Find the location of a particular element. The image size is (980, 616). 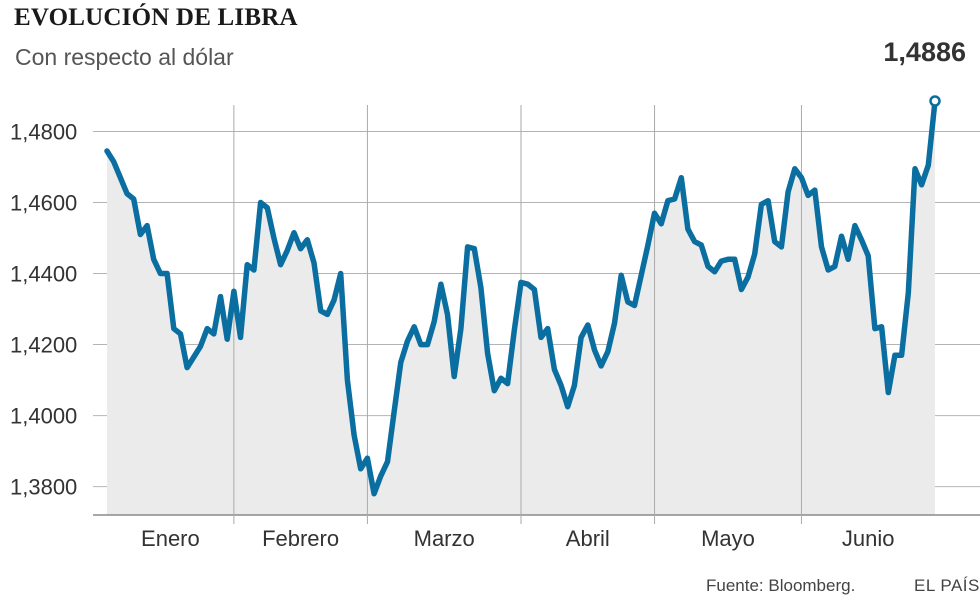

y-tick-label: 1,4200 is located at coordinates (43, 345).